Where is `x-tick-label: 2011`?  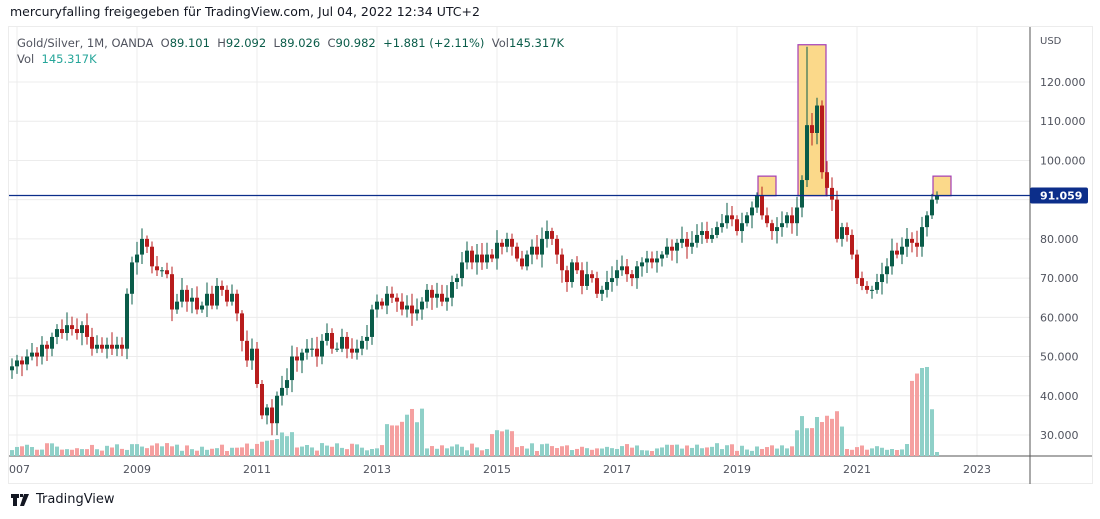 x-tick-label: 2011 is located at coordinates (257, 469).